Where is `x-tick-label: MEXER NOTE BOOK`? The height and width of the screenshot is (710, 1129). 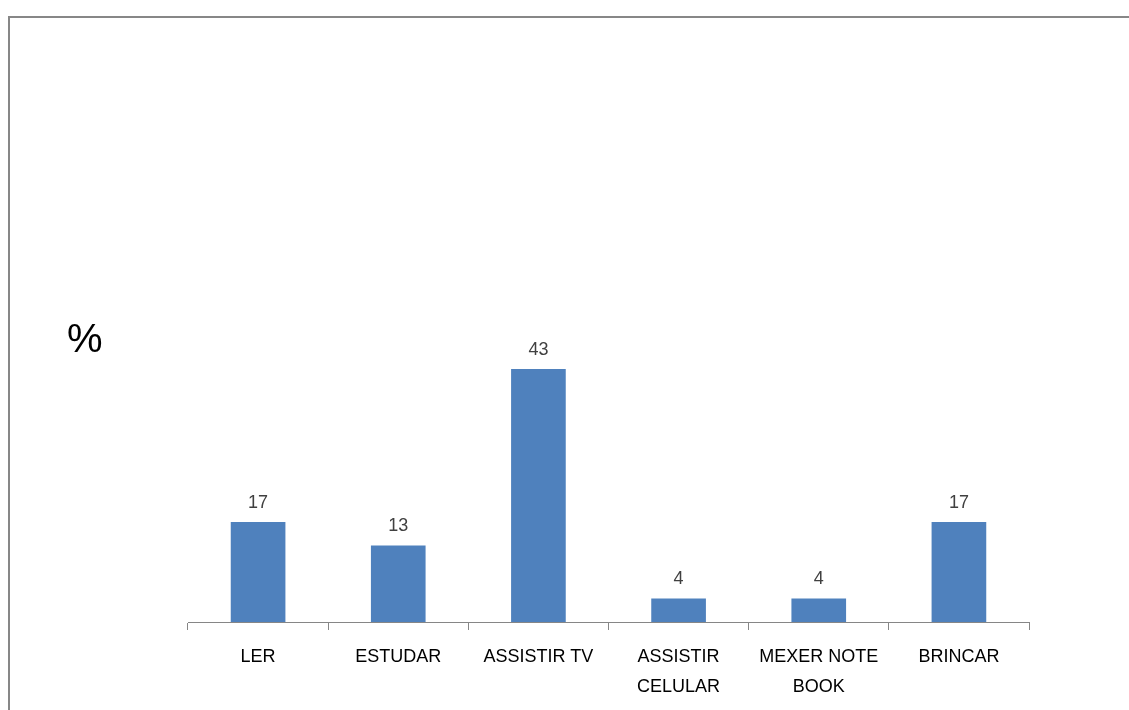 x-tick-label: MEXER NOTE BOOK is located at coordinates (819, 670).